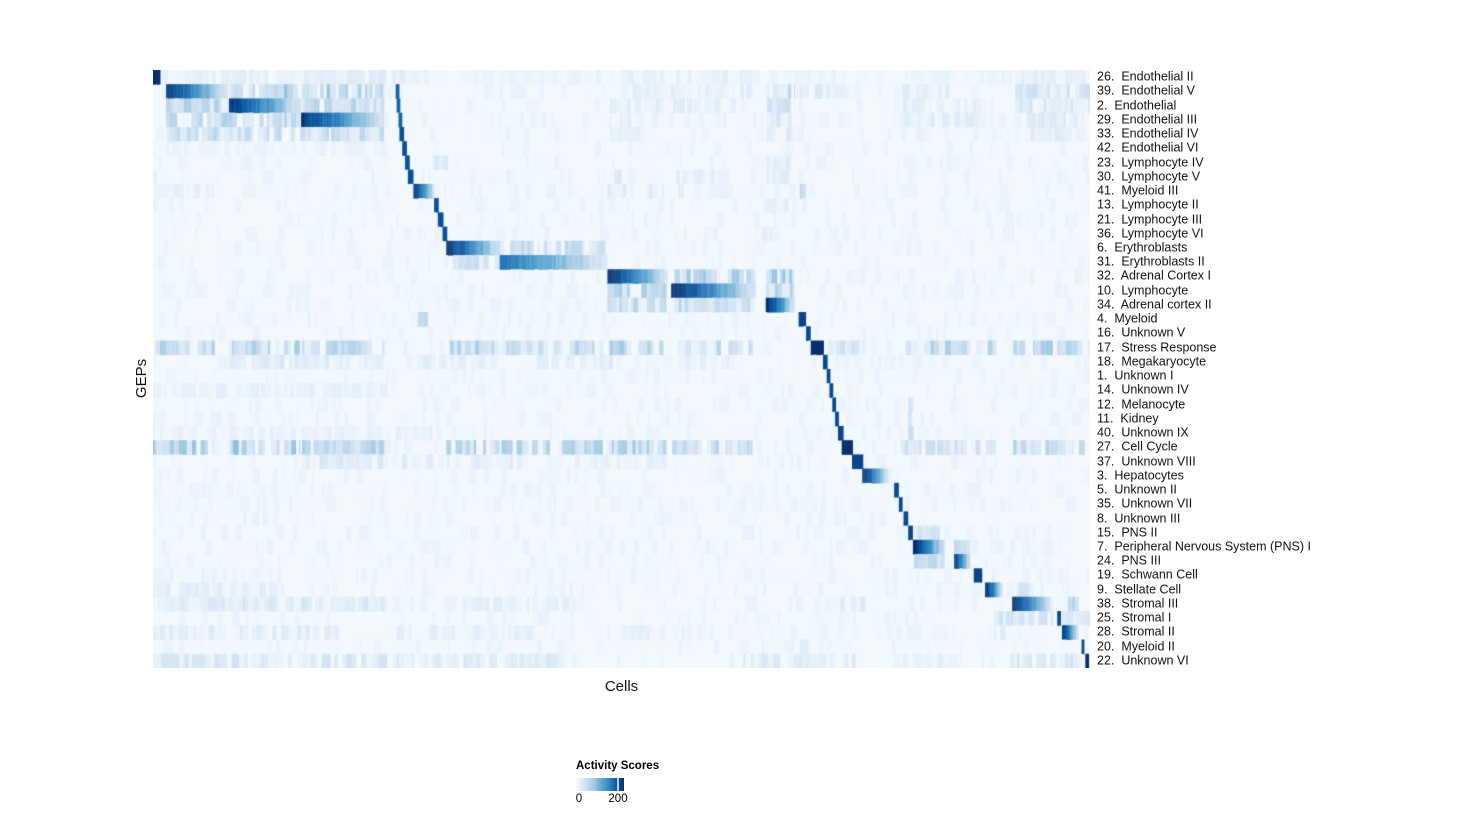  I want to click on row-label: 4. Myeloid, so click(1127, 318).